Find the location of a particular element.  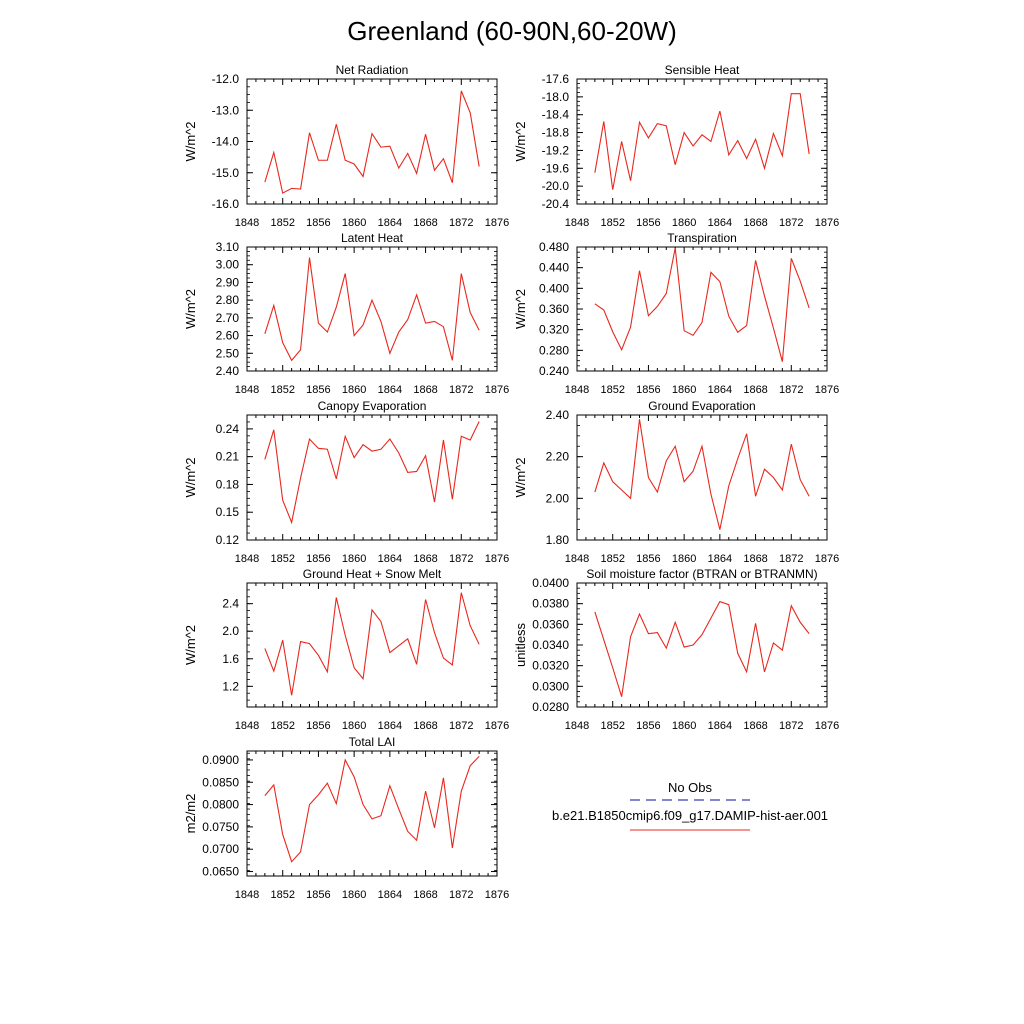

panel-title: Ground Evaporation is located at coordinates (701, 406).